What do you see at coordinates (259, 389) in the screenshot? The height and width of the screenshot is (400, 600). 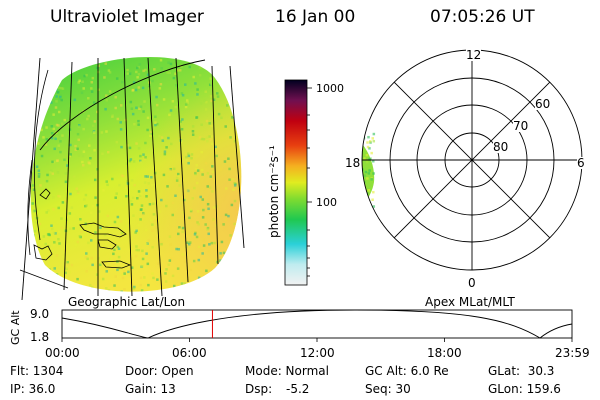 I see `info-dsp-label: Dsp:` at bounding box center [259, 389].